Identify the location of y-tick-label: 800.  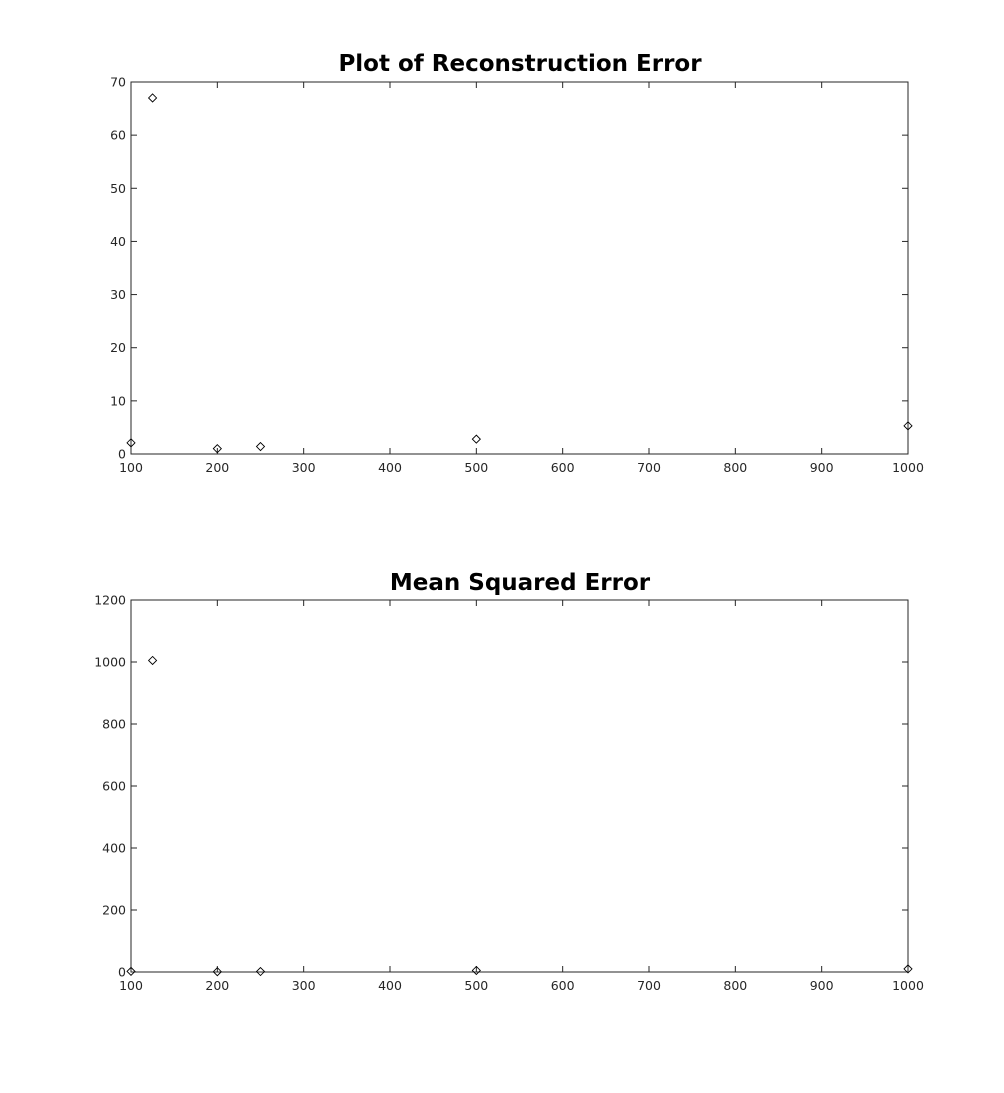
(114, 724).